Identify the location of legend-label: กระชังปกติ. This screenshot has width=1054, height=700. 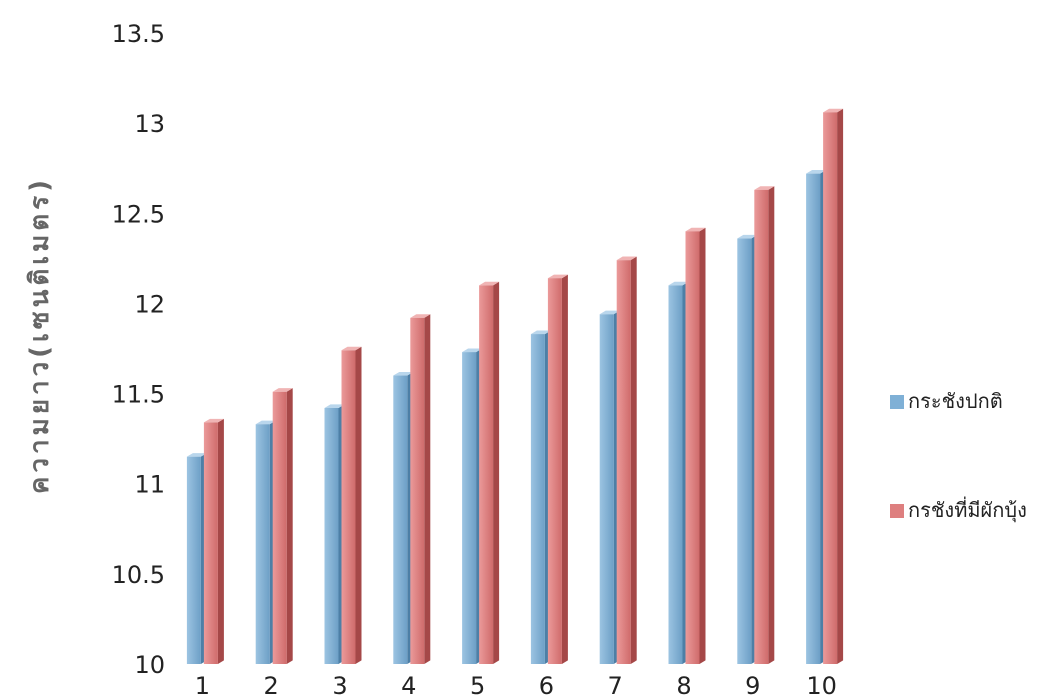
(955, 401).